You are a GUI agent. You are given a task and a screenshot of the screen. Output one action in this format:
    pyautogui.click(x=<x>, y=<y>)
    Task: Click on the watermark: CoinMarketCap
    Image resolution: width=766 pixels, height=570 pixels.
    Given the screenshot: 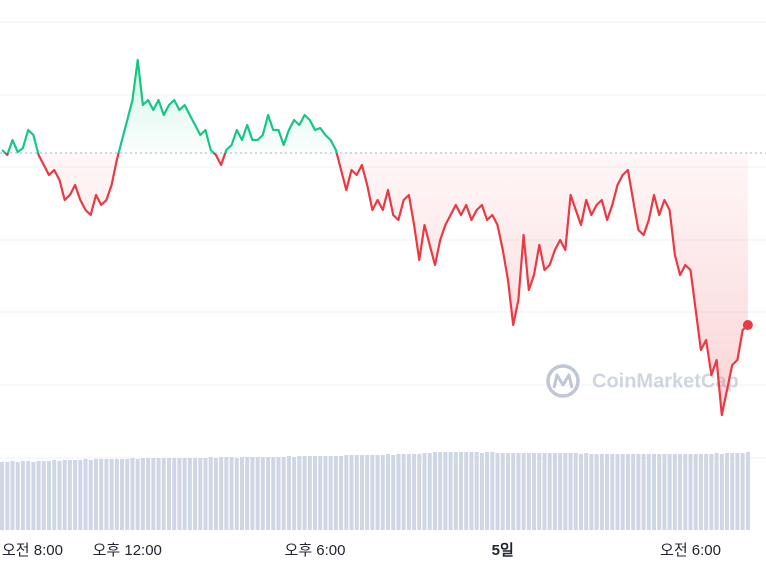 What is the action you would take?
    pyautogui.click(x=642, y=381)
    